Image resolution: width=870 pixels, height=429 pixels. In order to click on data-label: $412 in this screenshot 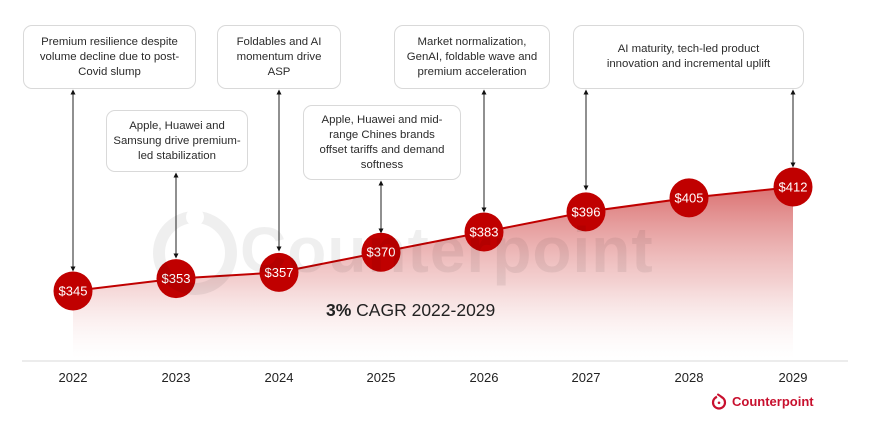, I will do `click(793, 187)`.